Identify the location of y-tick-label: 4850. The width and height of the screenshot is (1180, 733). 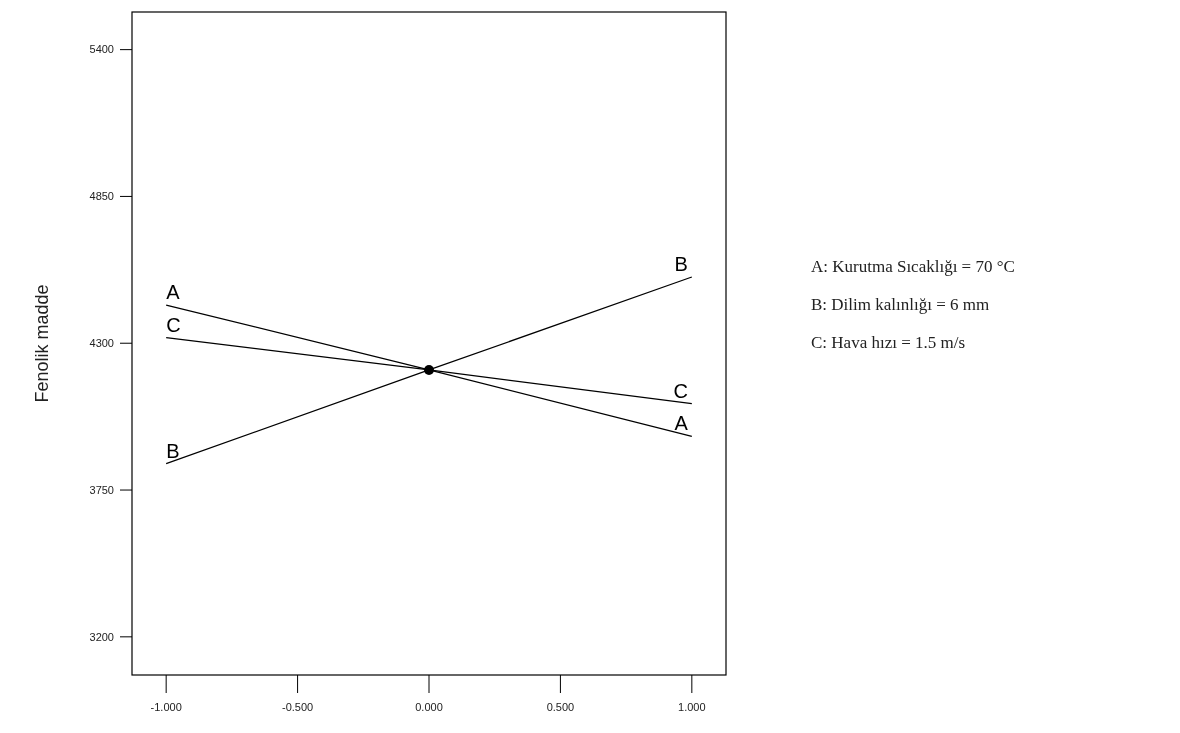
(101, 196).